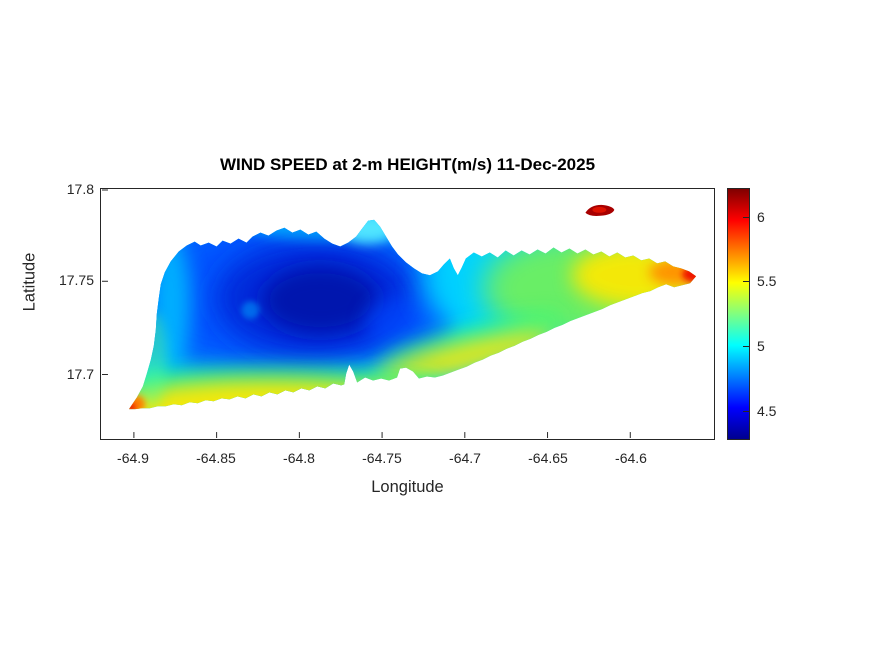  Describe the element at coordinates (767, 281) in the screenshot. I see `colorbar-tick-label: 5.5` at that location.